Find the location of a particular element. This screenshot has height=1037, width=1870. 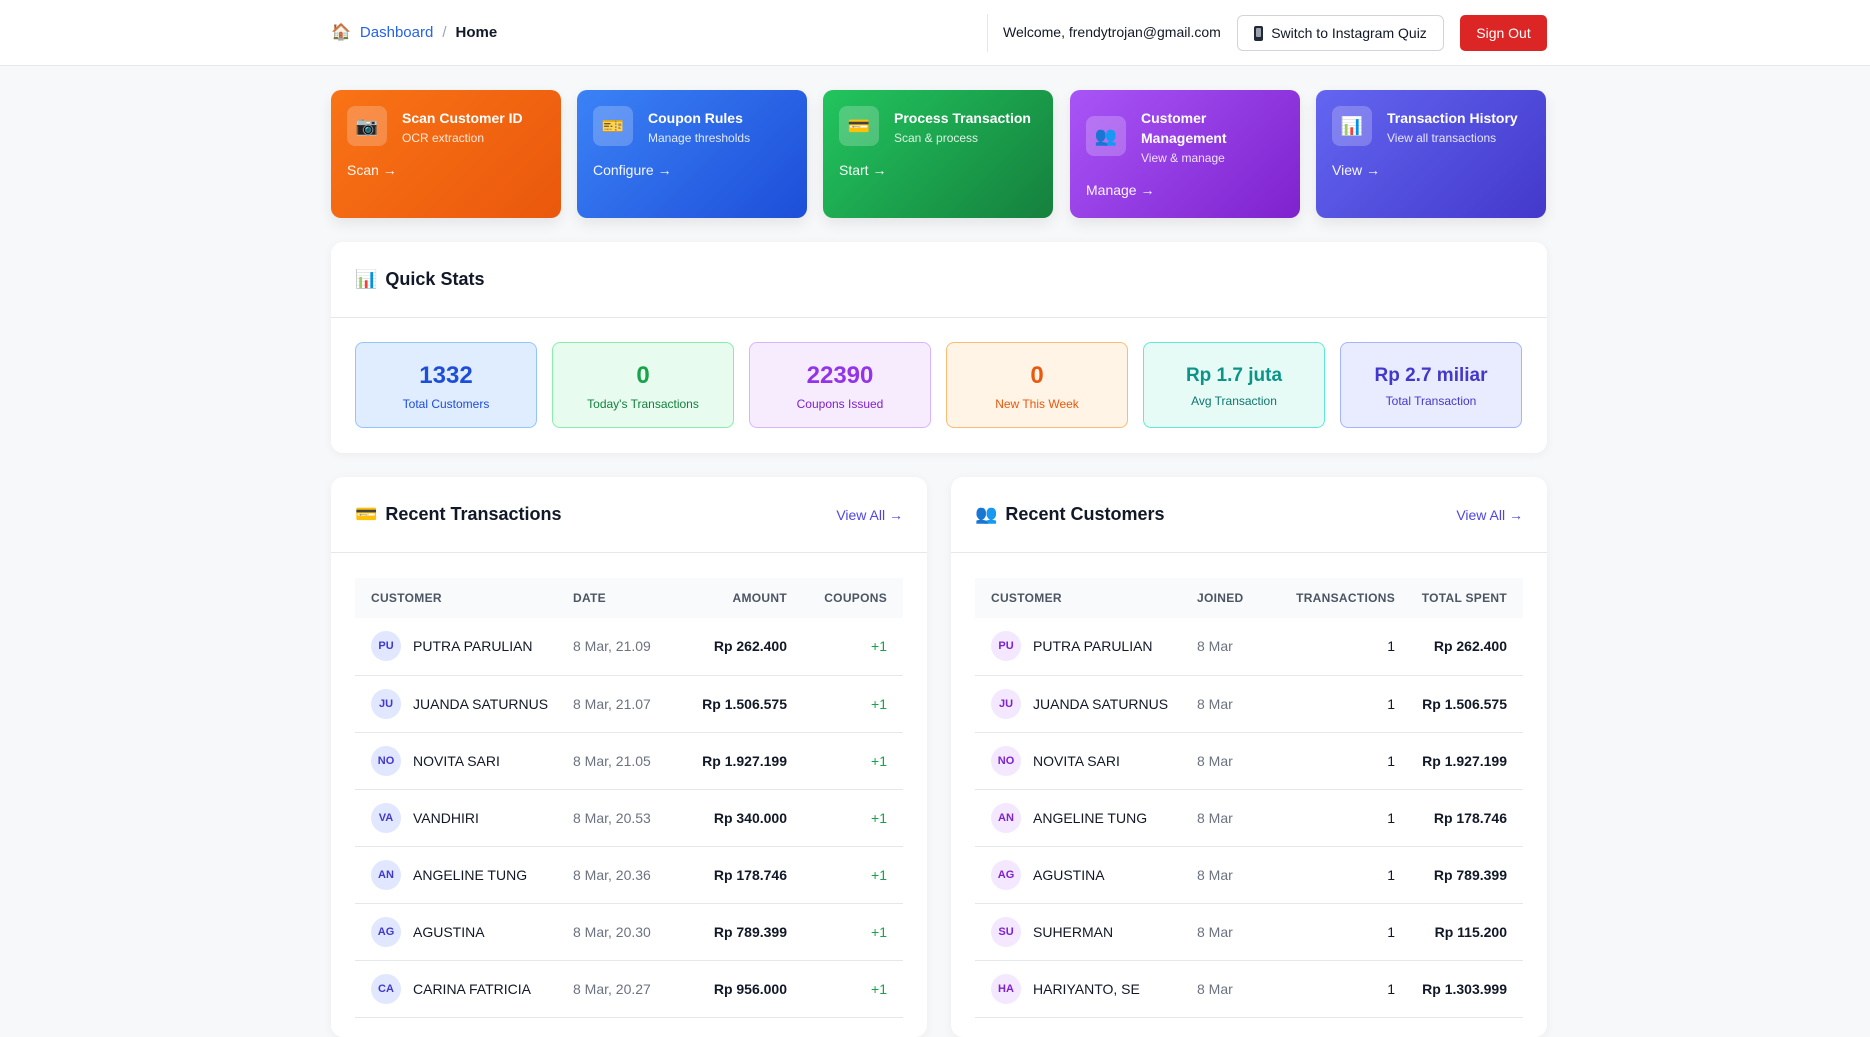

stat-value: 22390 is located at coordinates (840, 375).